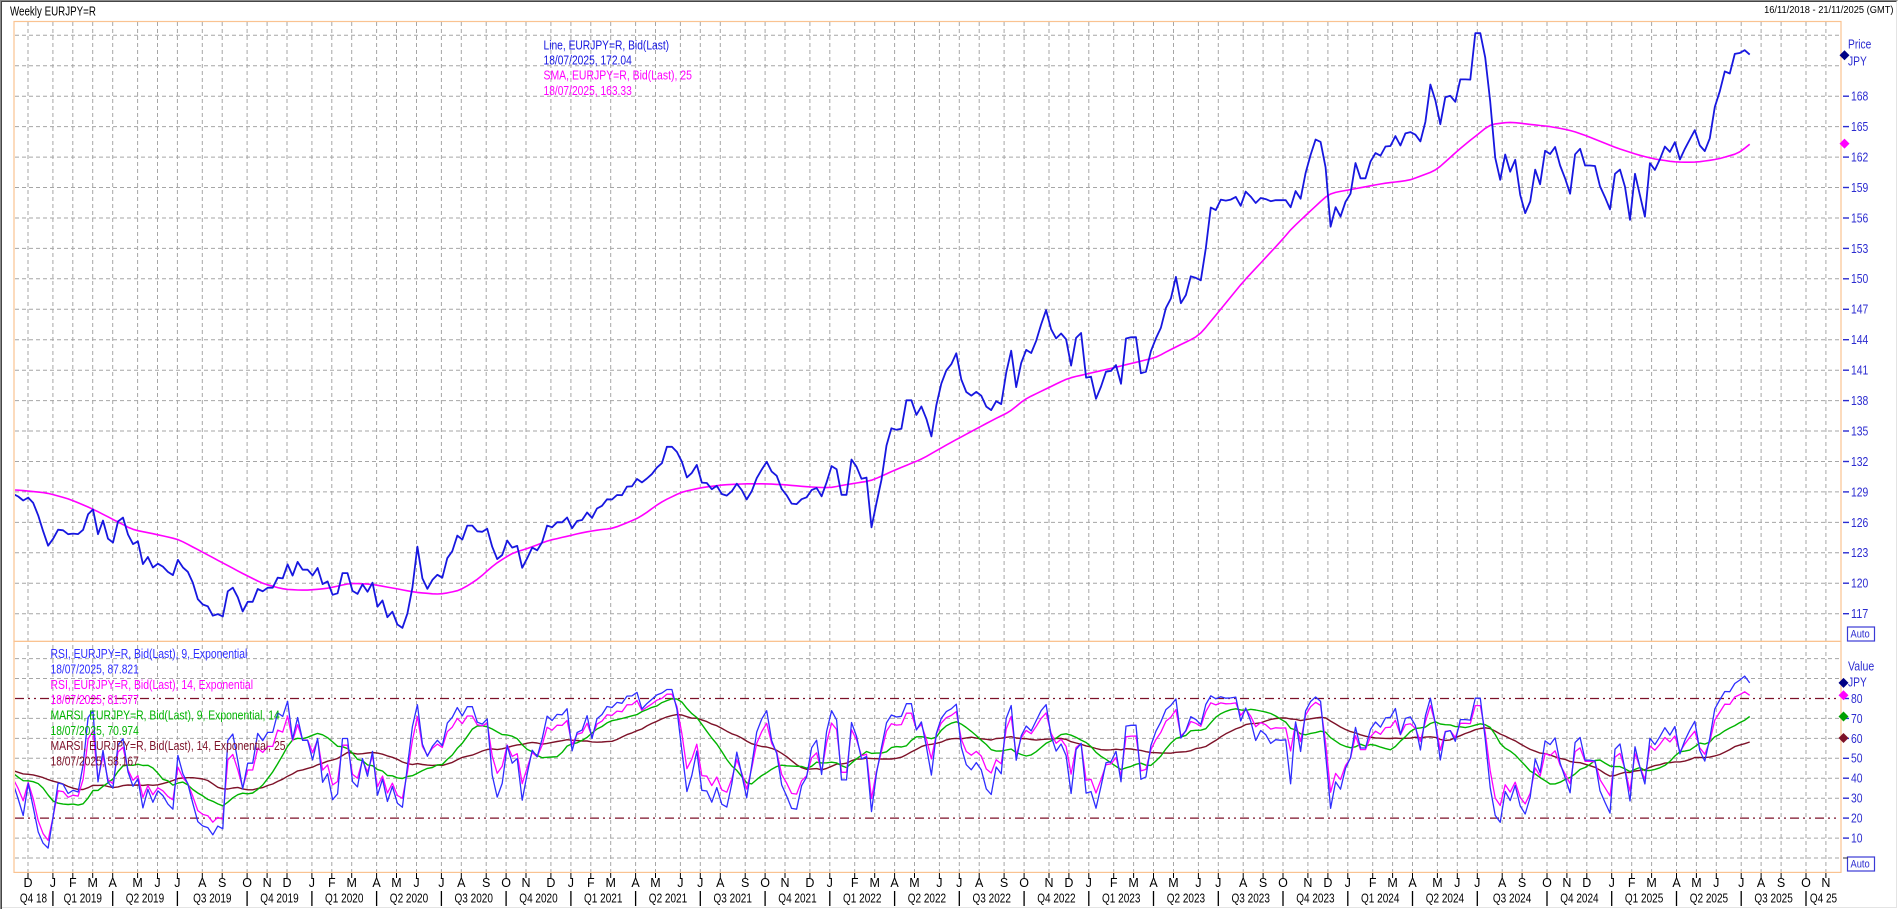  I want to click on svg-text: 30, so click(1857, 799).